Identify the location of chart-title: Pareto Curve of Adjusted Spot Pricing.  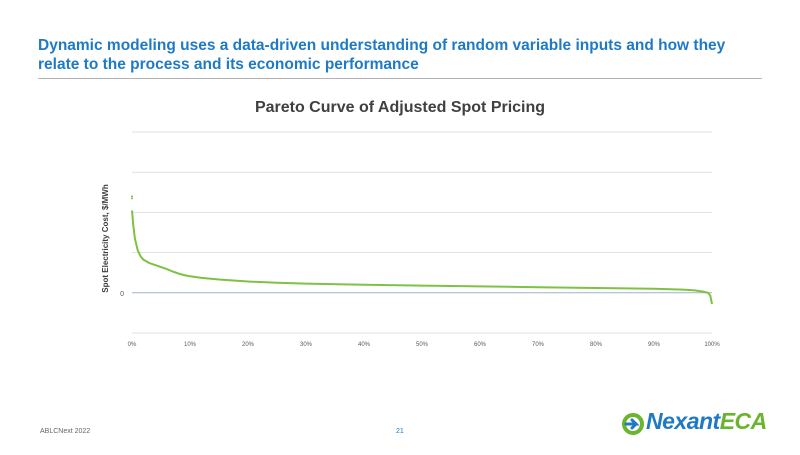
(400, 107).